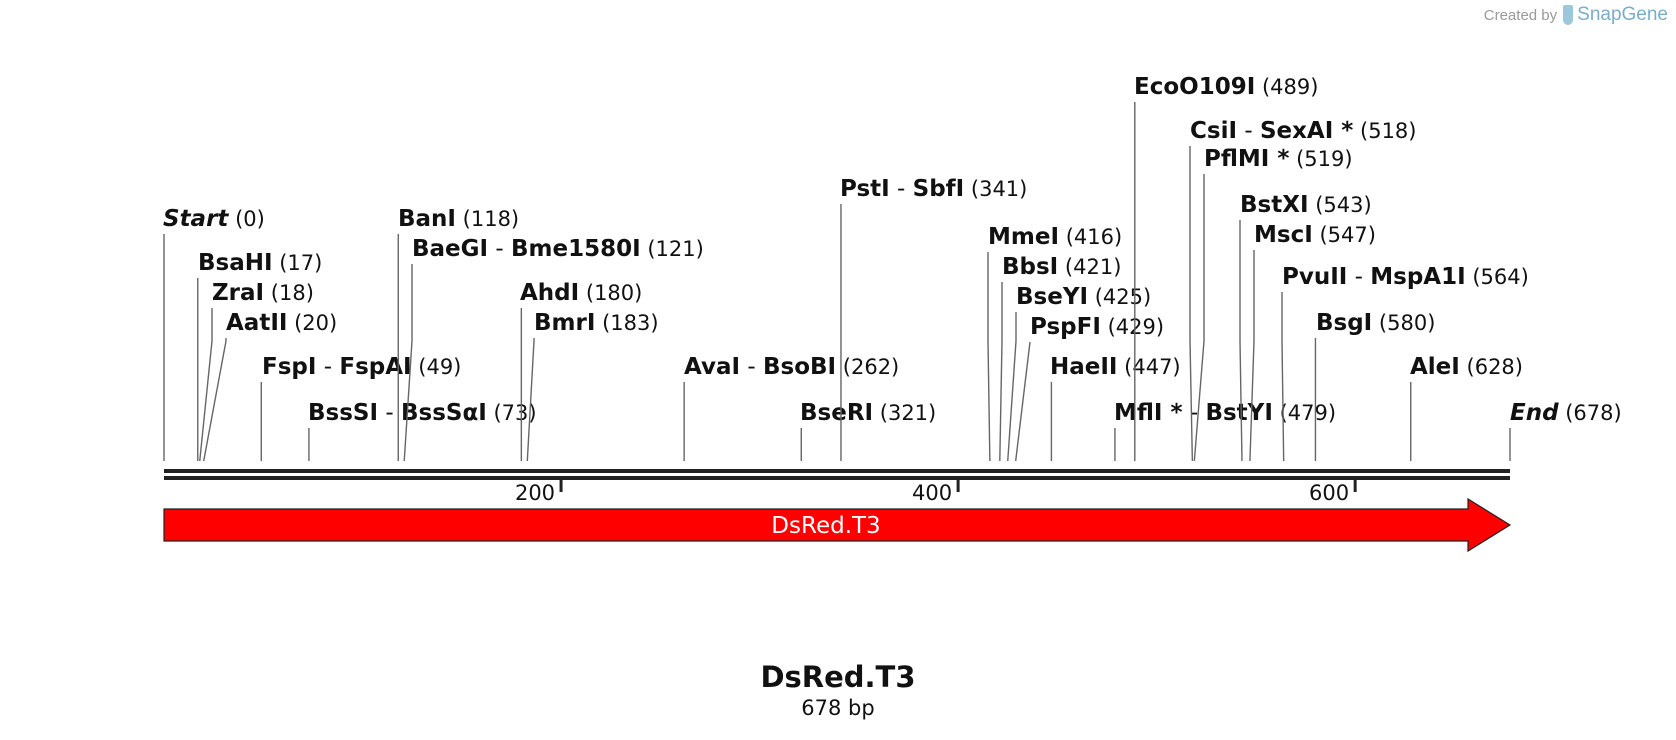 Image resolution: width=1676 pixels, height=740 pixels. I want to click on cut-site-bani: BanI (118), so click(458, 333).